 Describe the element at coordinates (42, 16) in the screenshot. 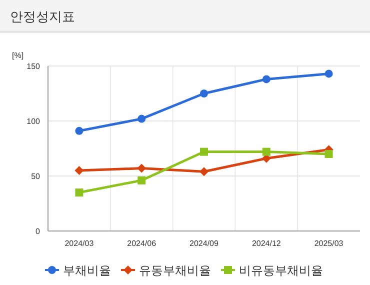

I see `chart-title: 안정성지표` at that location.